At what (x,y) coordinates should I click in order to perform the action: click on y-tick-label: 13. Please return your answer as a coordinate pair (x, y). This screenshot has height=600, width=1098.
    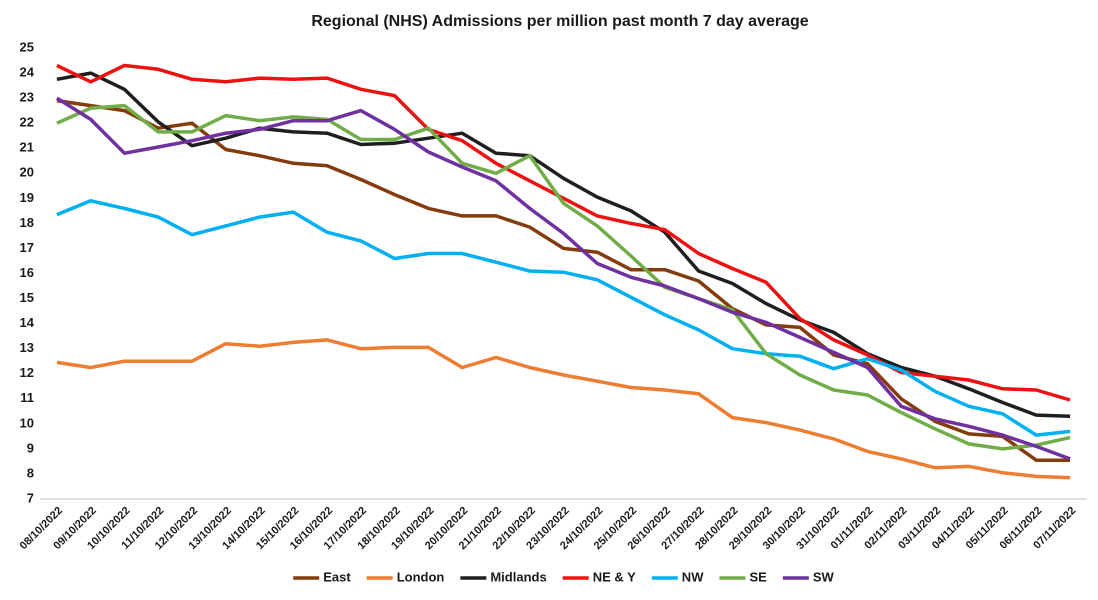
    Looking at the image, I should click on (27, 347).